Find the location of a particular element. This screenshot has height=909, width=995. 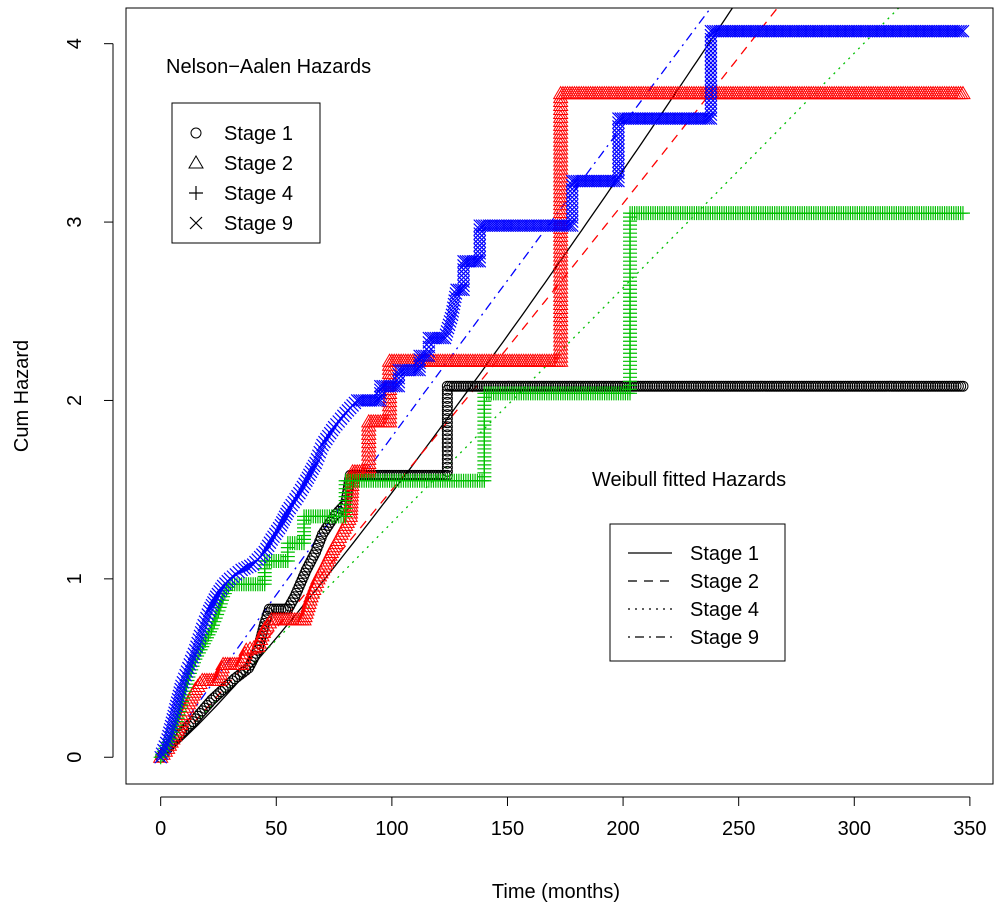

lines-legend: Stage 1 Stage 2 Stage 4 Stage 9 is located at coordinates (697, 592).